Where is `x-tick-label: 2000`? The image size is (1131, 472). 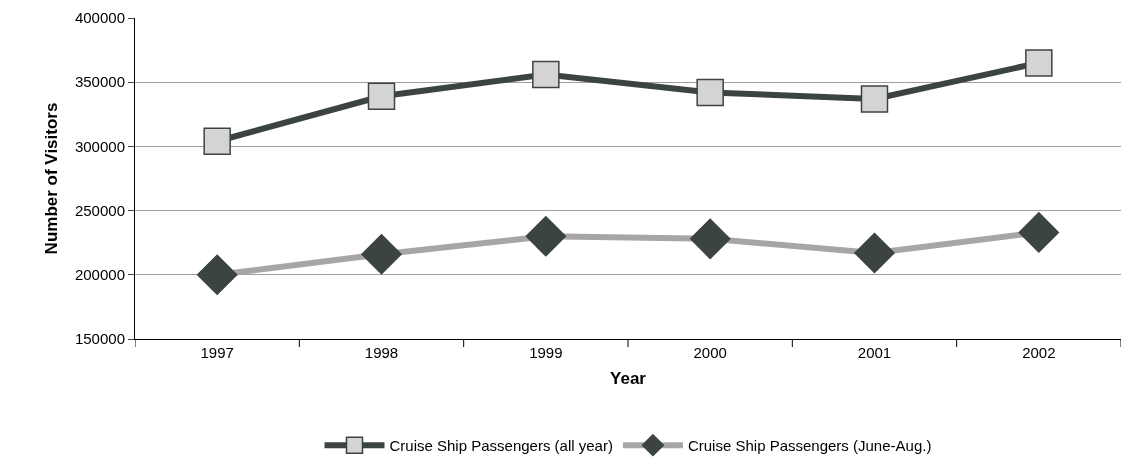 x-tick-label: 2000 is located at coordinates (710, 352).